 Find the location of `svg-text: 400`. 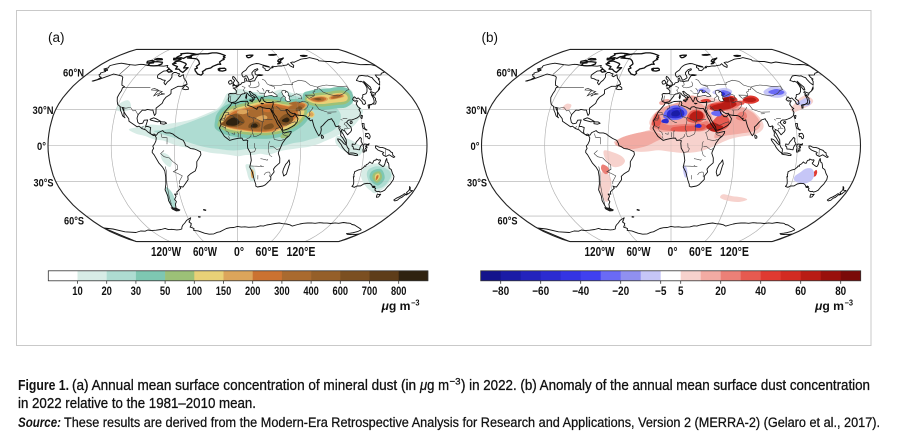

svg-text: 400 is located at coordinates (311, 291).